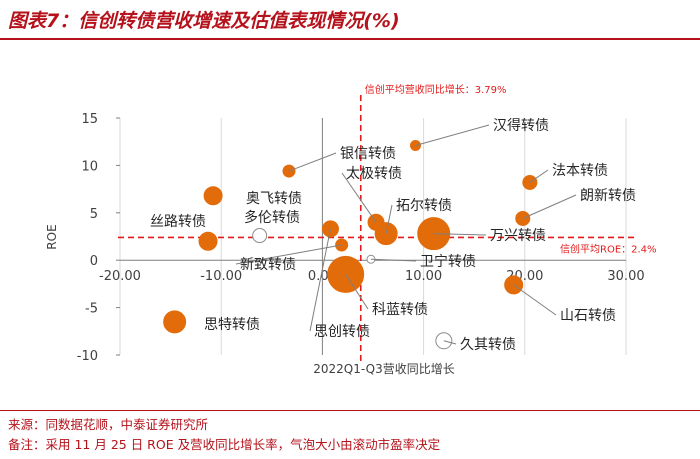  I want to click on bubble-label: 思创转债, so click(342, 332).